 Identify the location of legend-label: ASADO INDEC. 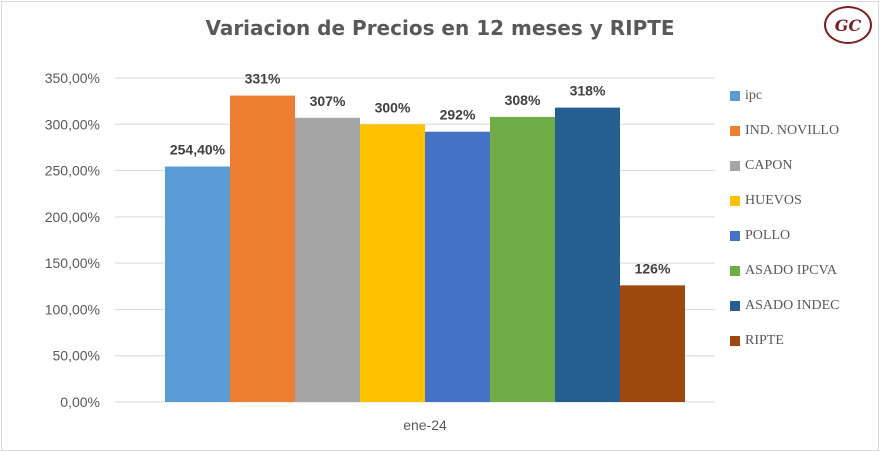
(792, 305).